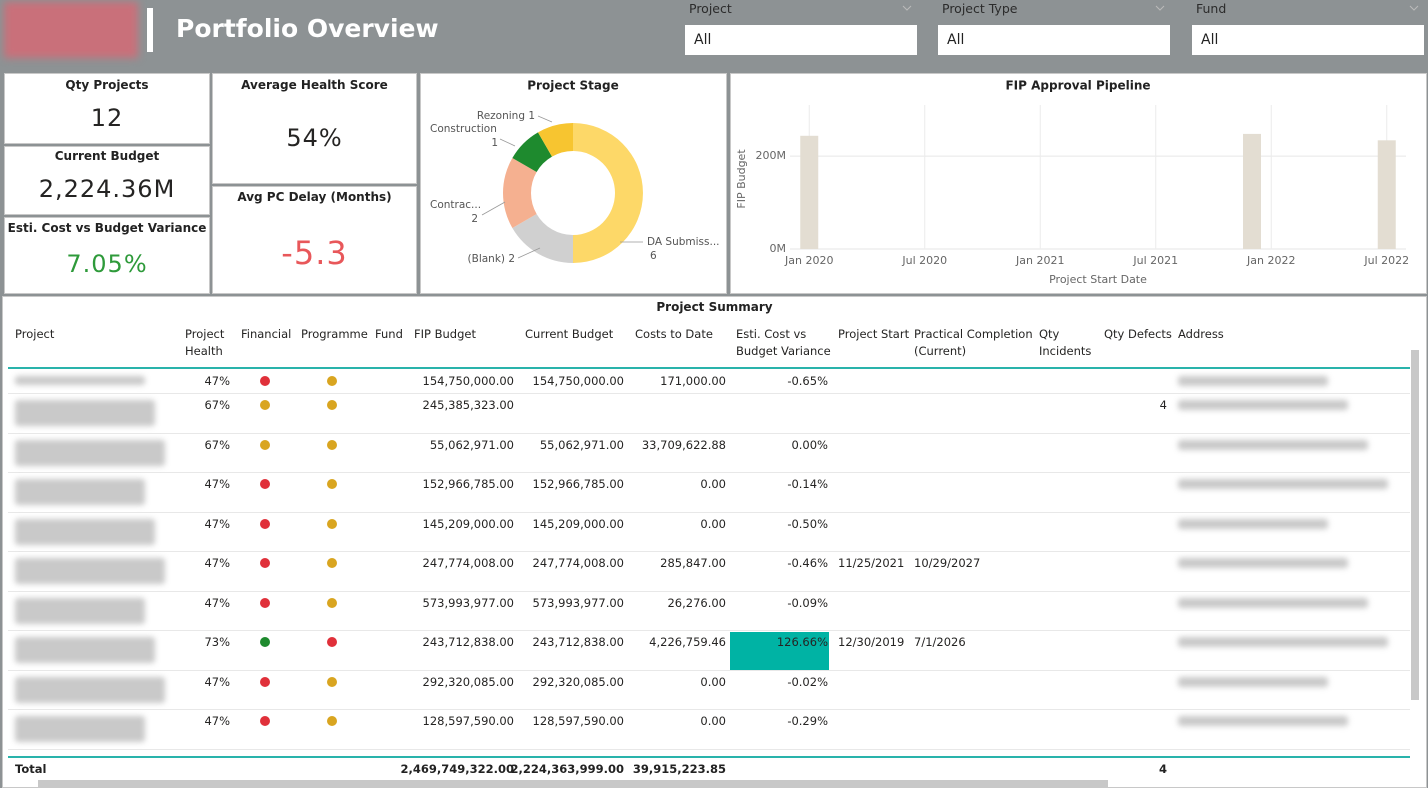  I want to click on column-header: Esti. Cost vs Budget Variance, so click(783, 342).